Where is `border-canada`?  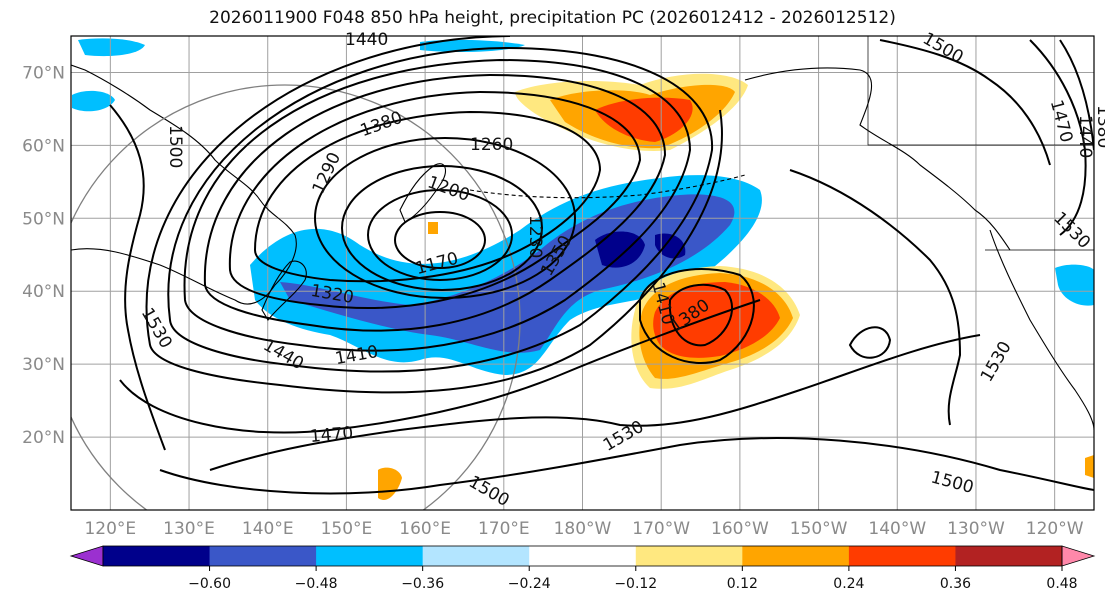 border-canada is located at coordinates (980, 143).